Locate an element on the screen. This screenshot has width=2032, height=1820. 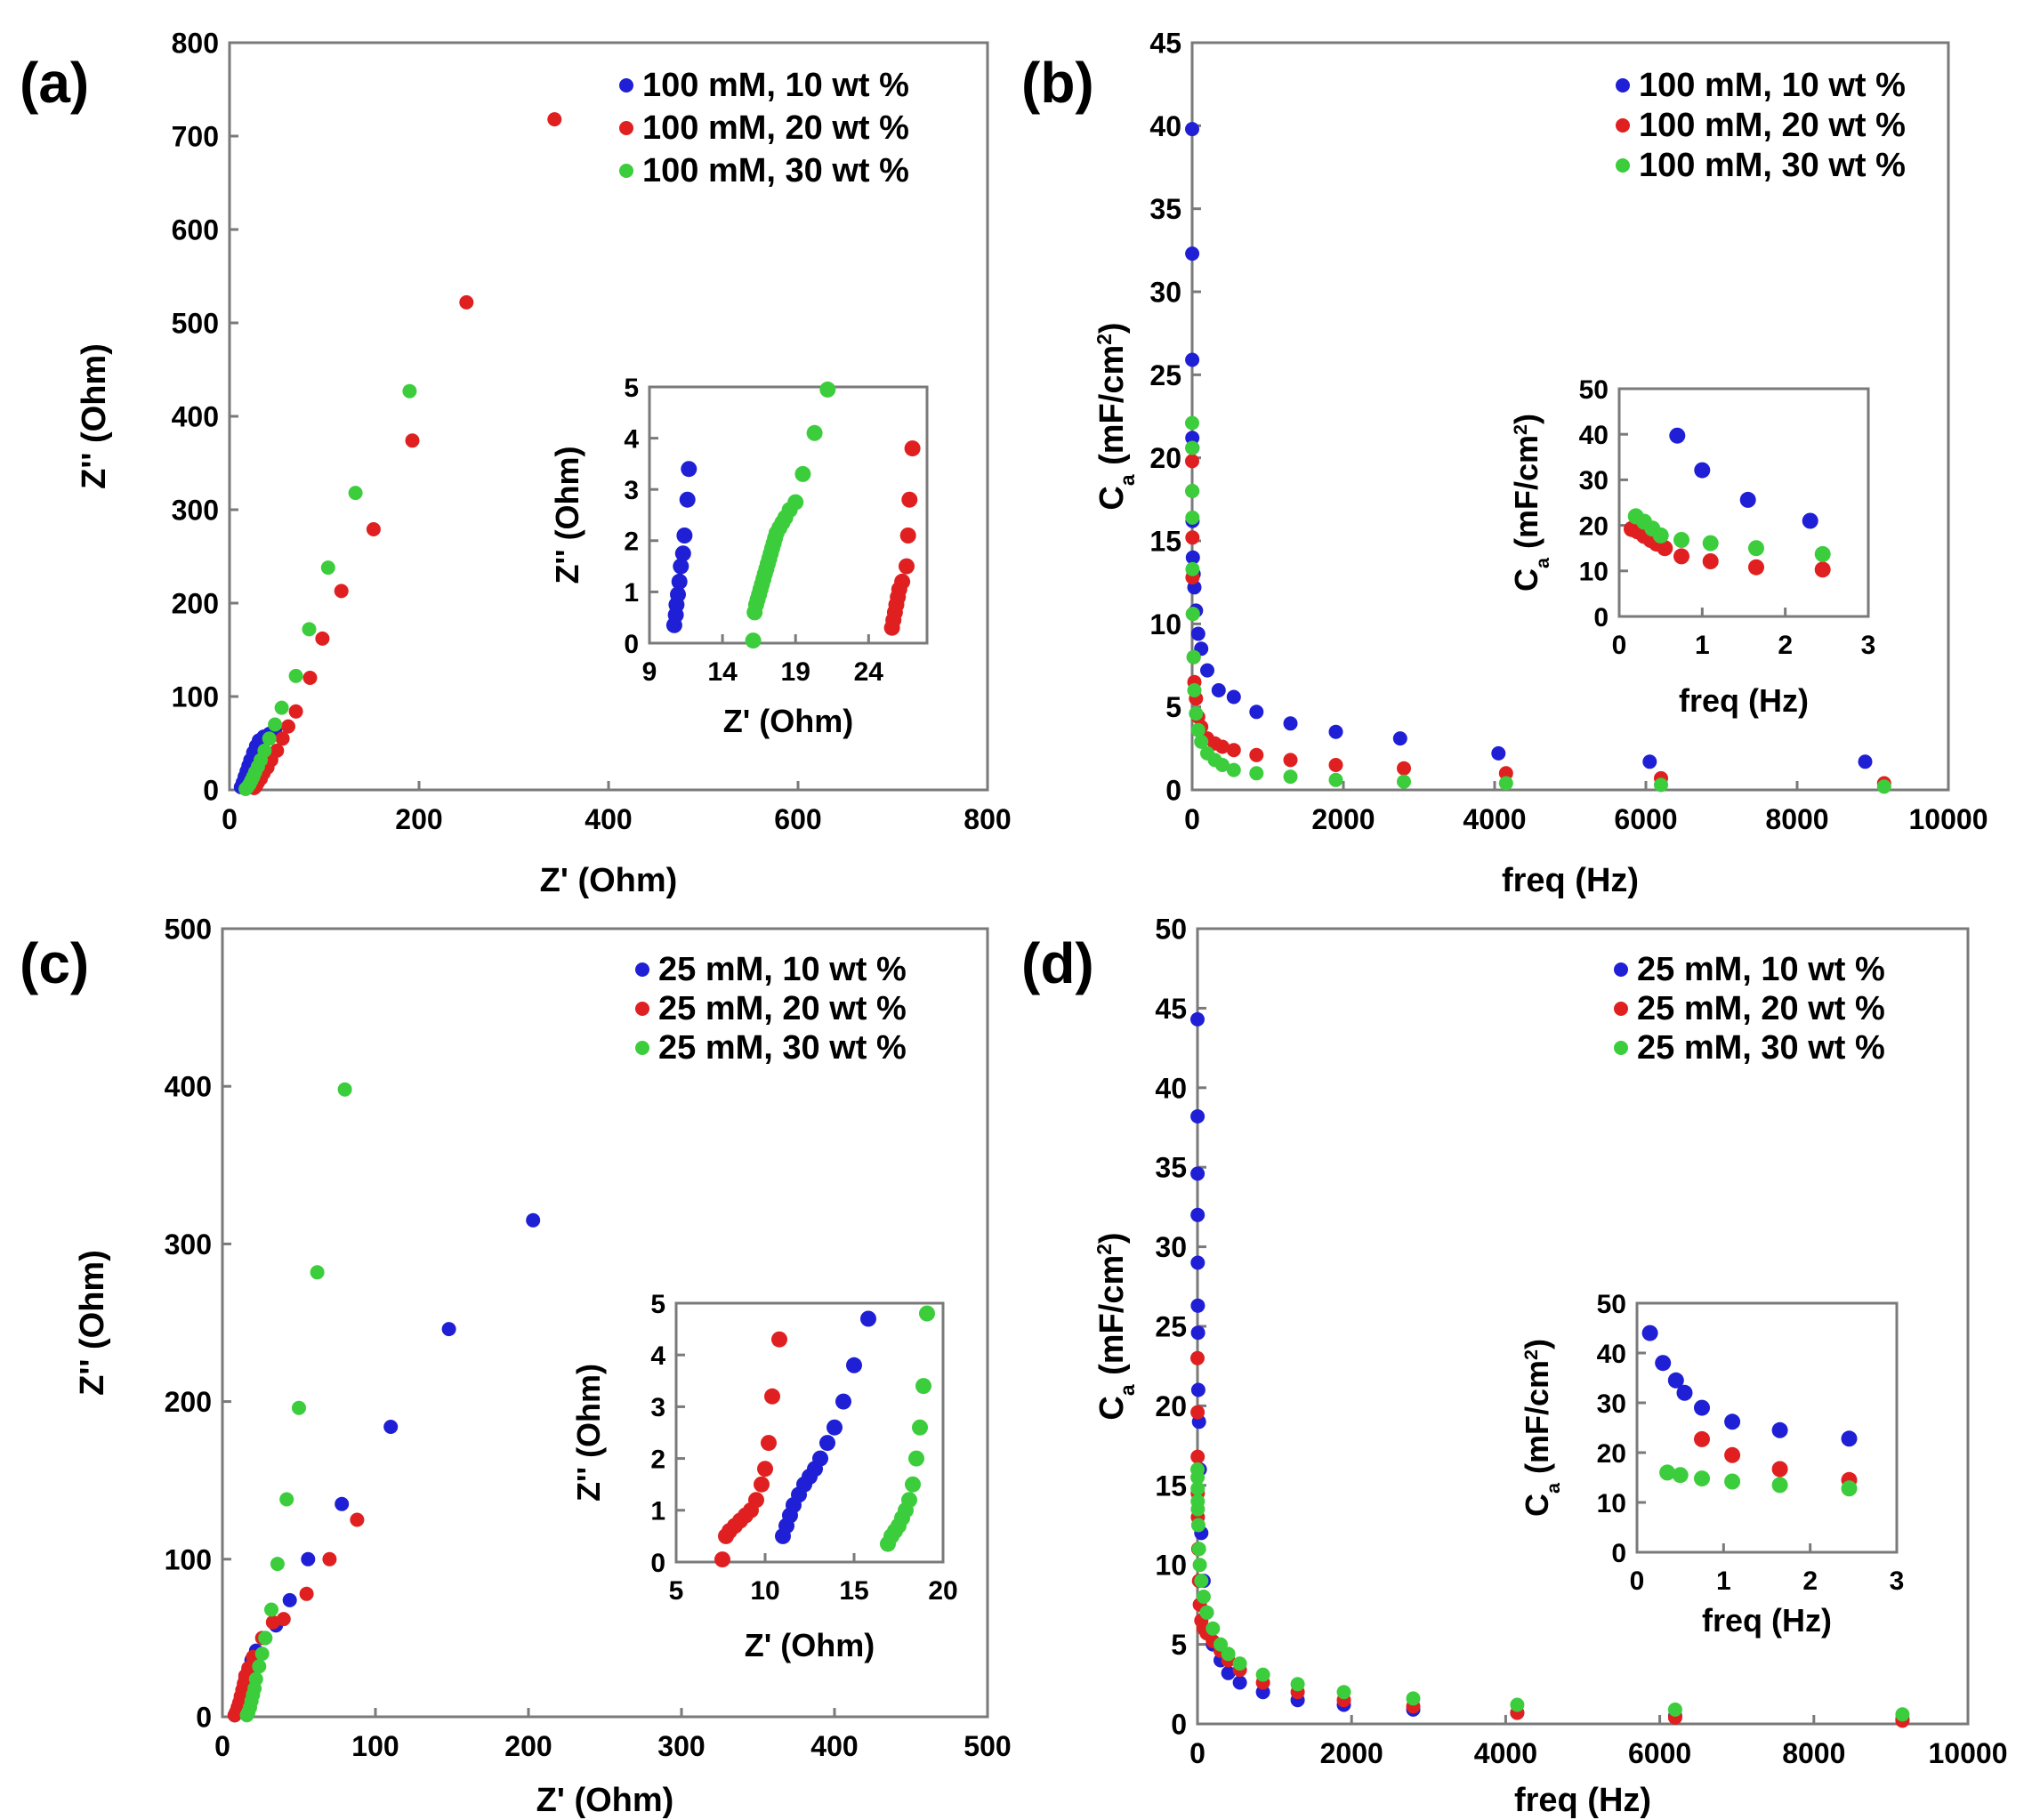
panel-b-y-tick-label: 0 is located at coordinates (1173, 791).